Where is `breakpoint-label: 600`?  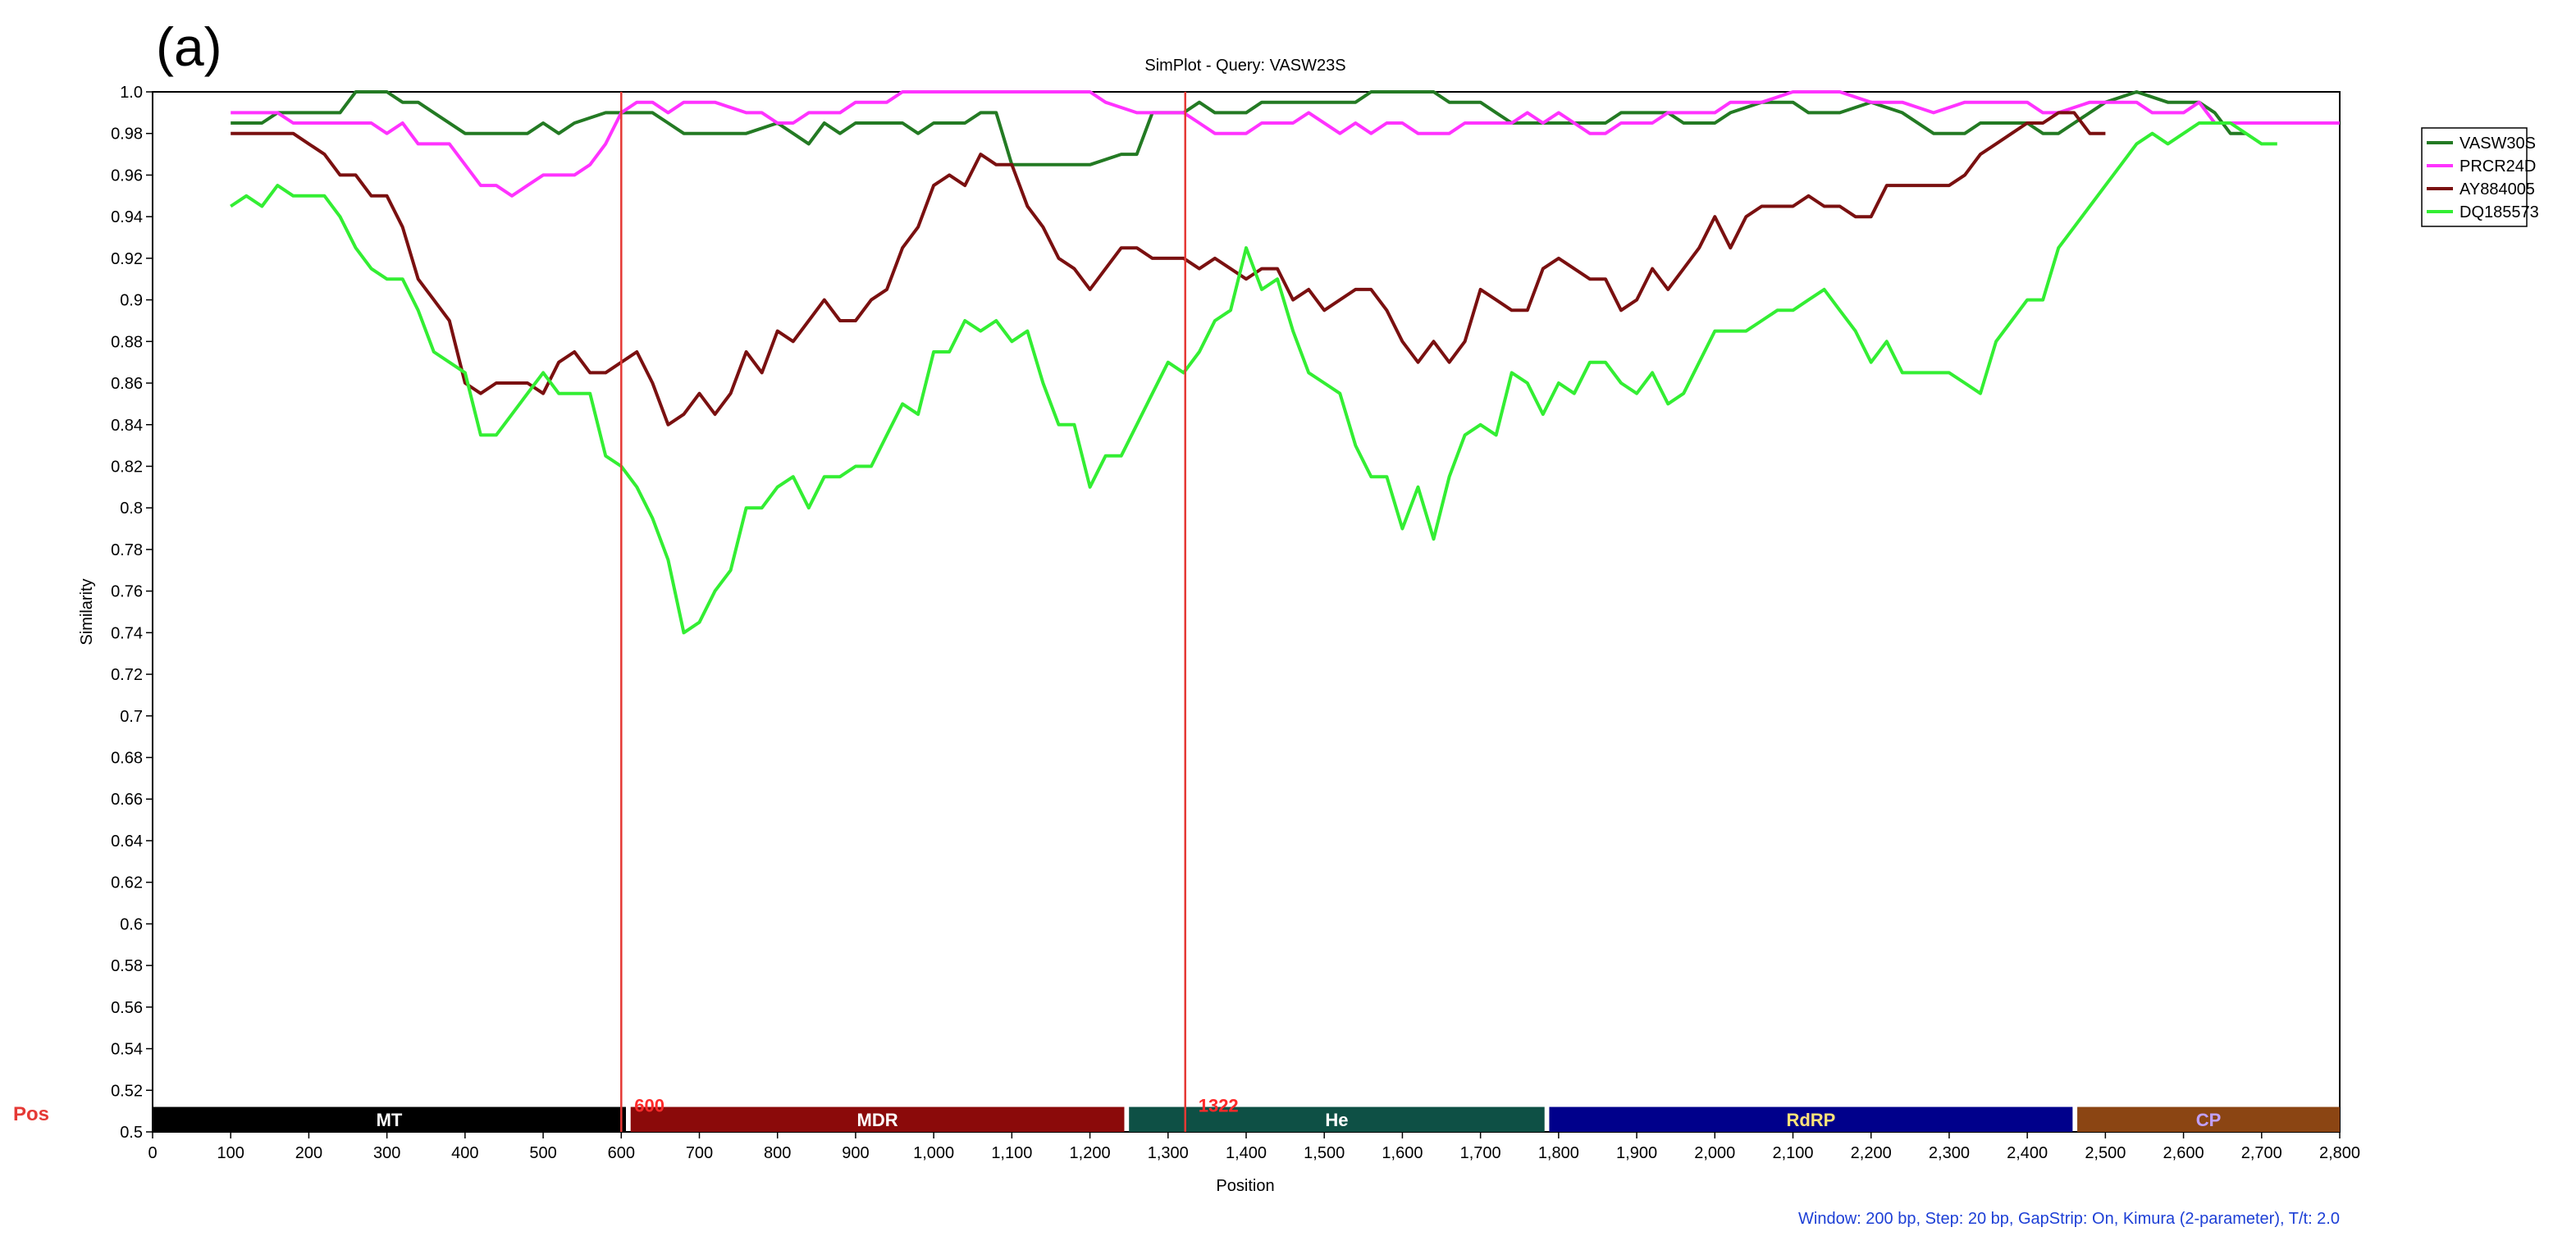 breakpoint-label: 600 is located at coordinates (649, 1106).